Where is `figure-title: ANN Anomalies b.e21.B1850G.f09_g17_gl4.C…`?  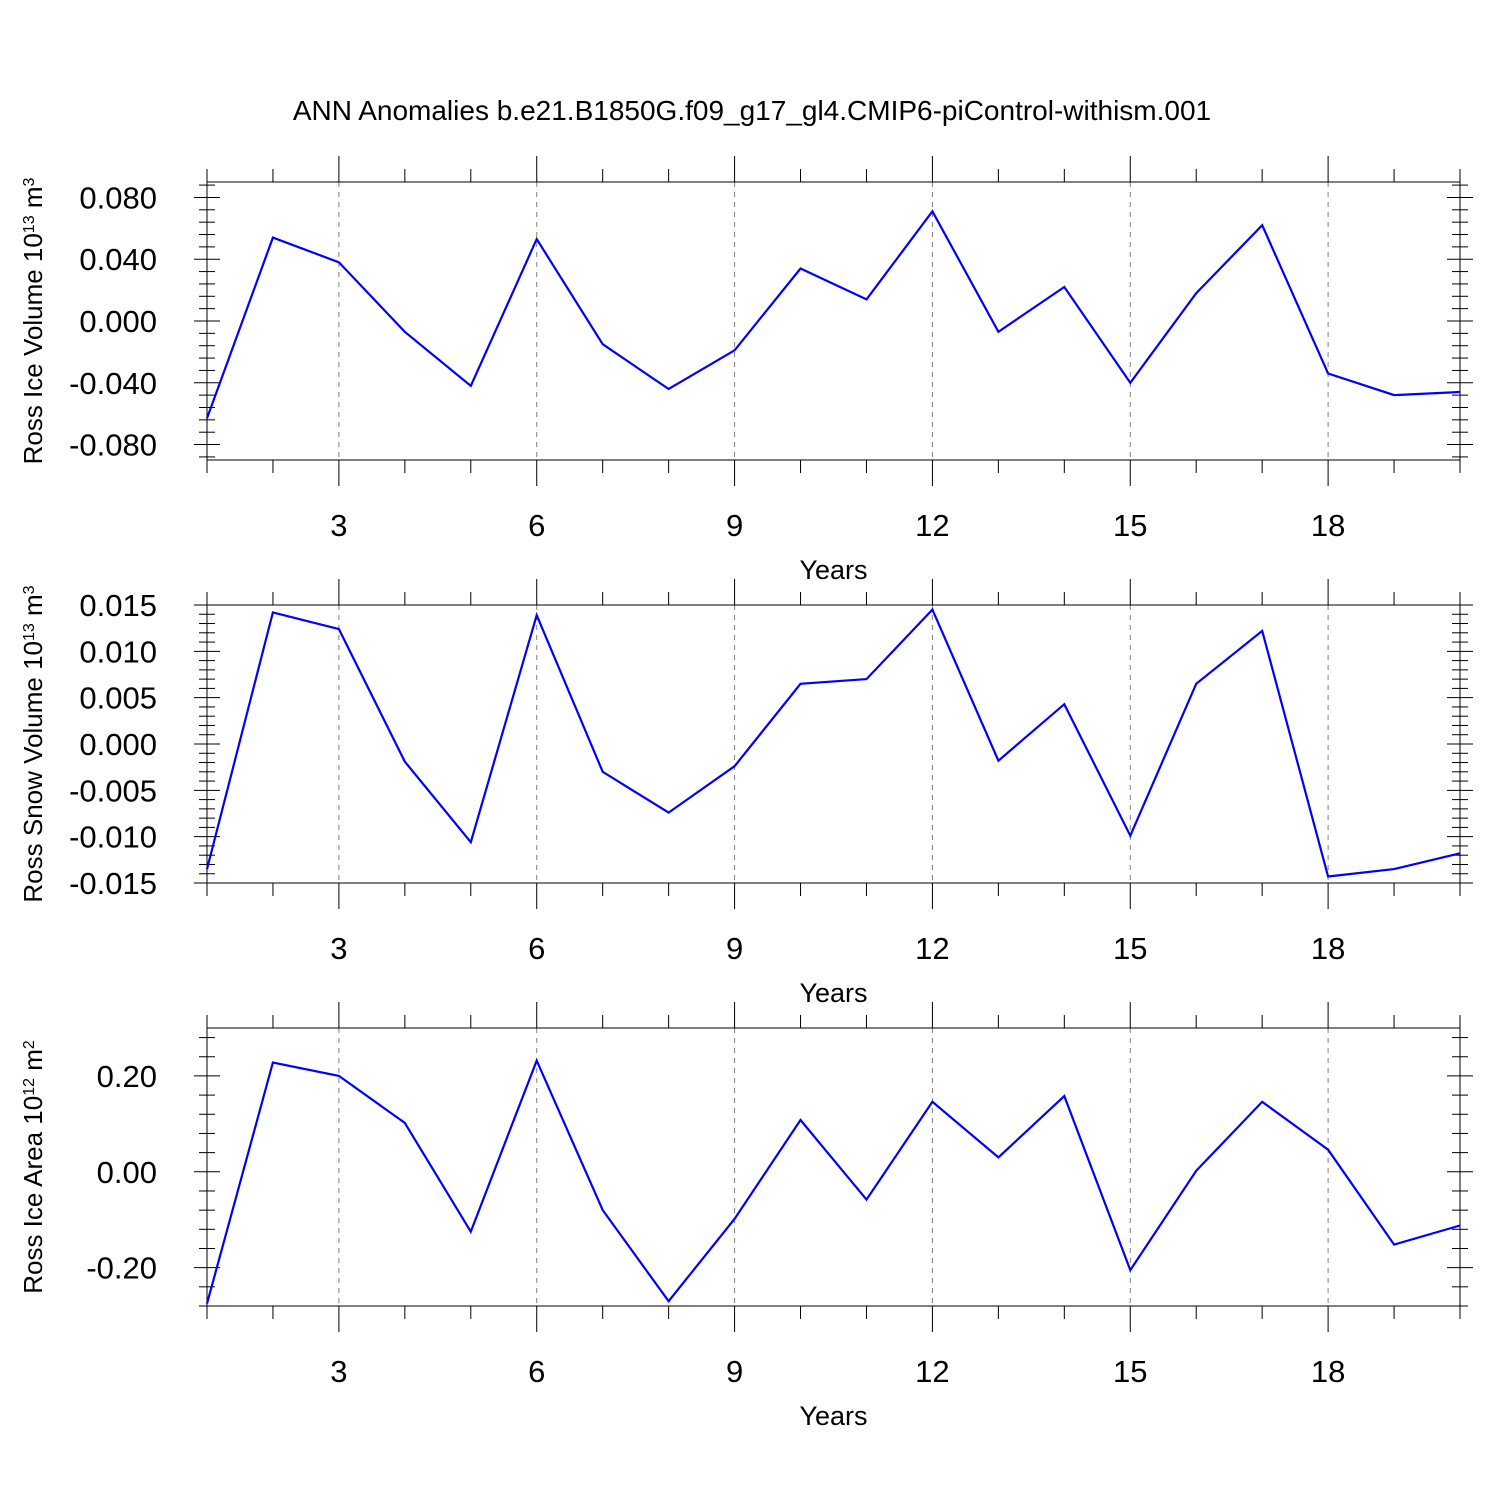 figure-title: ANN Anomalies b.e21.B1850G.f09_g17_gl4.C… is located at coordinates (752, 110).